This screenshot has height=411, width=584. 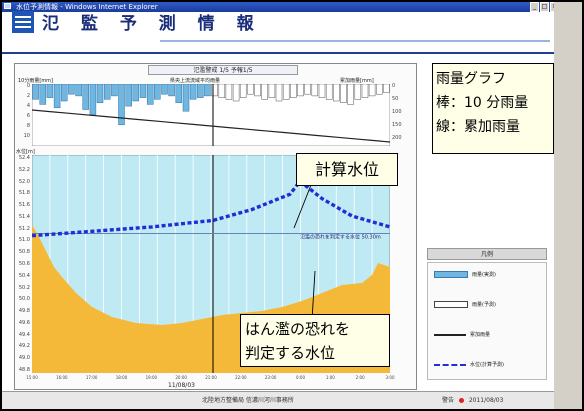 What do you see at coordinates (315, 340) in the screenshot?
I see `risk-level-callout: はん濫の恐れを 判定する水位` at bounding box center [315, 340].